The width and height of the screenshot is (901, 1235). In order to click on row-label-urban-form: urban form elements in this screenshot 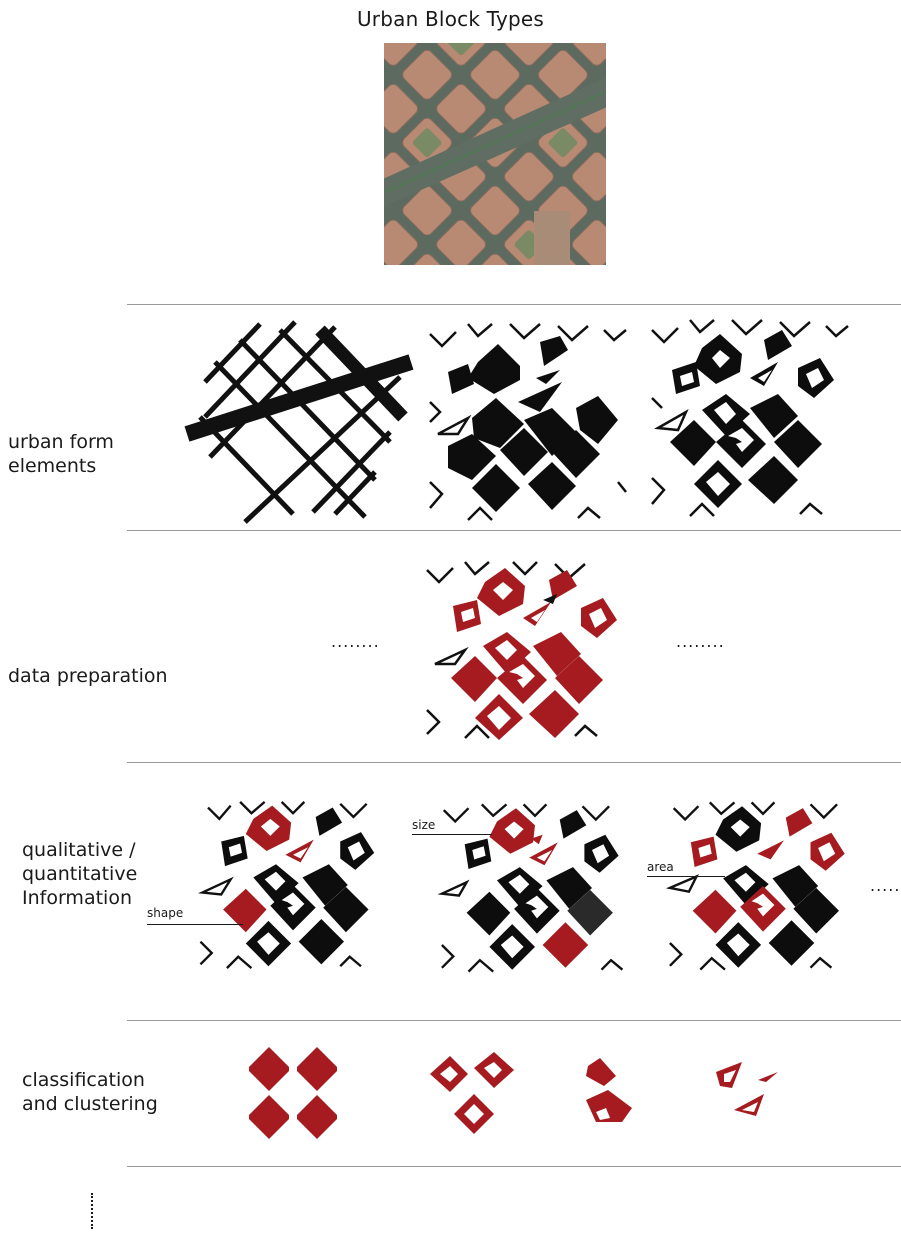, I will do `click(61, 454)`.